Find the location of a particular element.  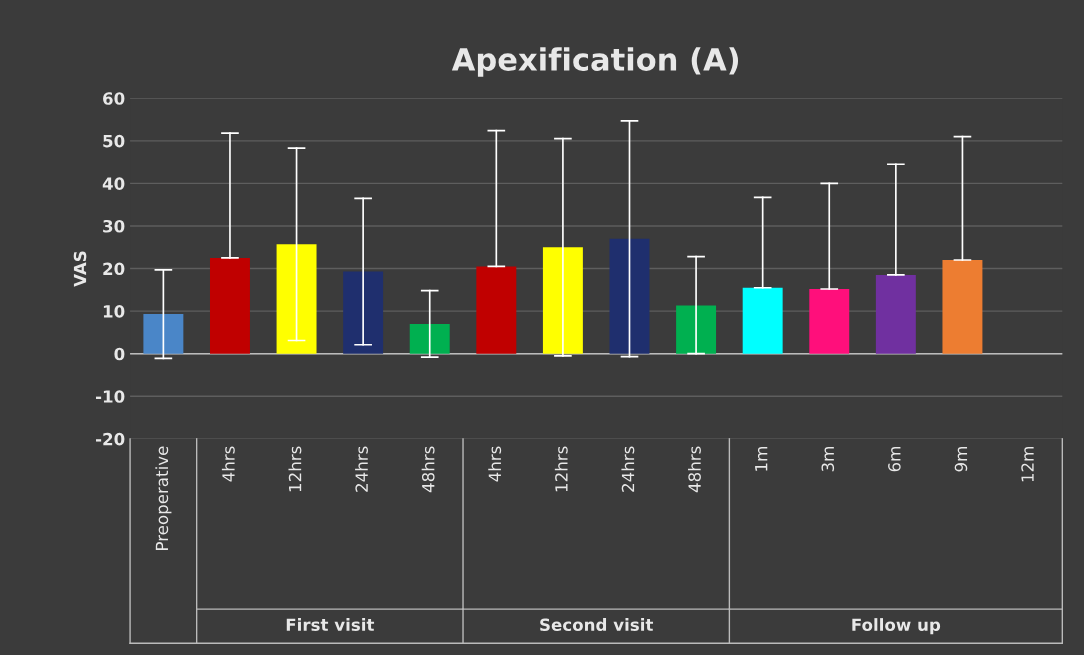

y-tick-label: 0 is located at coordinates (119, 354).